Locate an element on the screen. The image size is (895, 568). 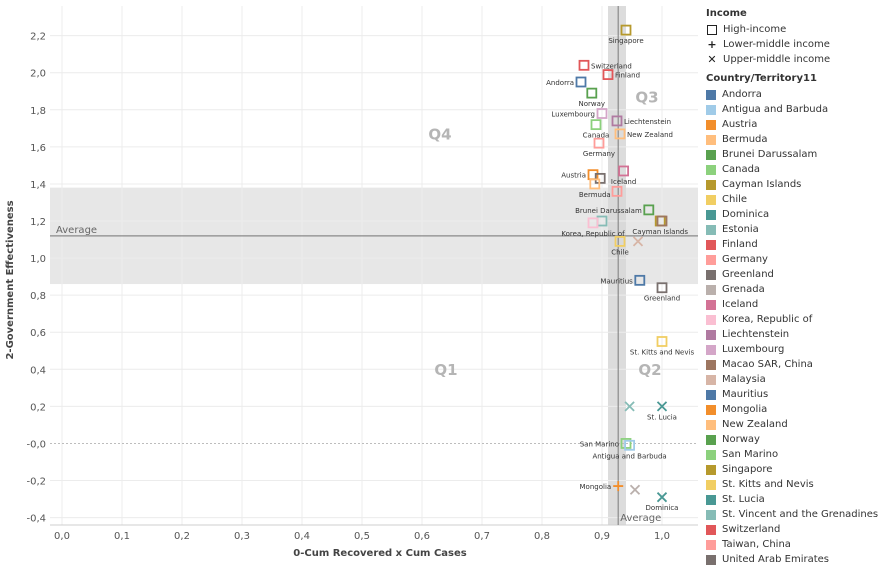
quadrant-label: Q4 is located at coordinates (439, 134).